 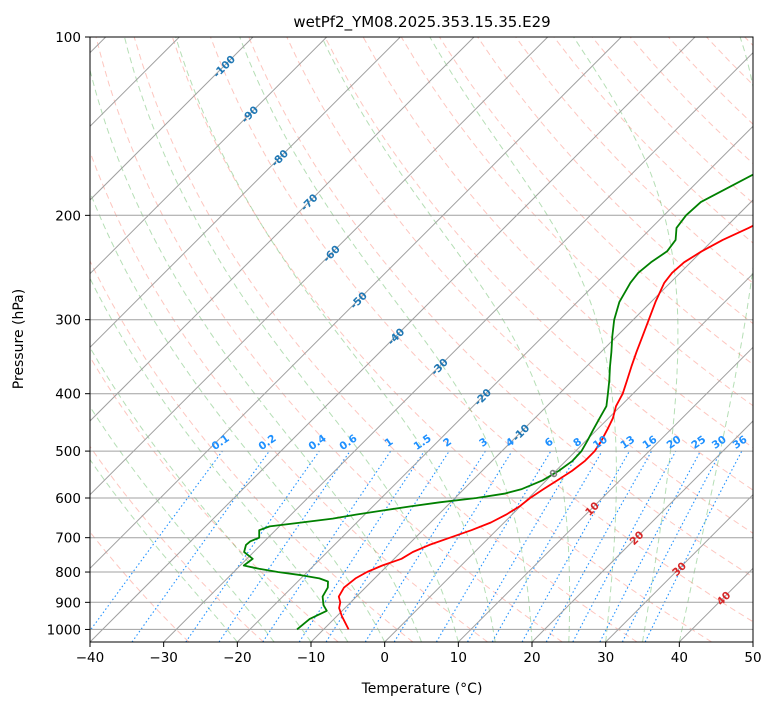 I want to click on mixing-ratio-label: 0.1, so click(x=221, y=442).